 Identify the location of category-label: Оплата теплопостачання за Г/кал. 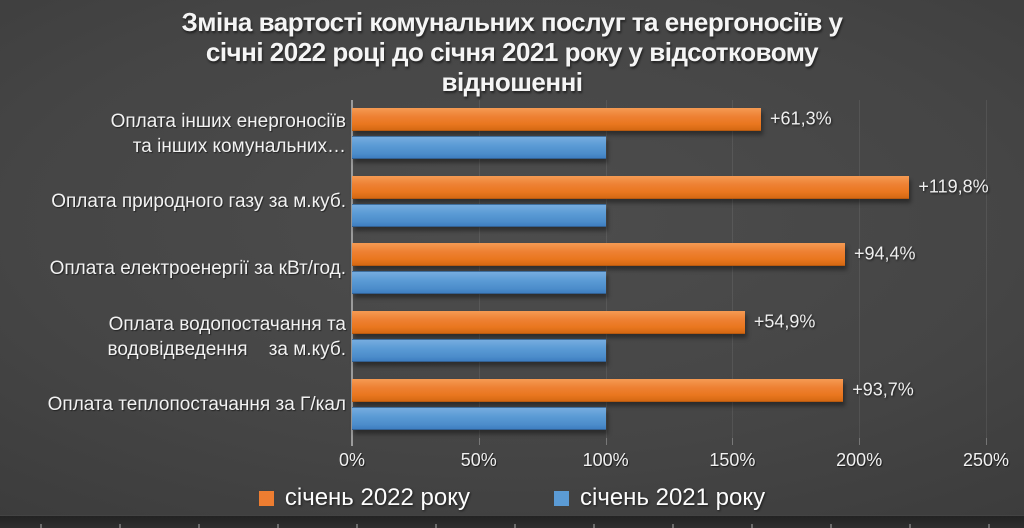
(176, 404).